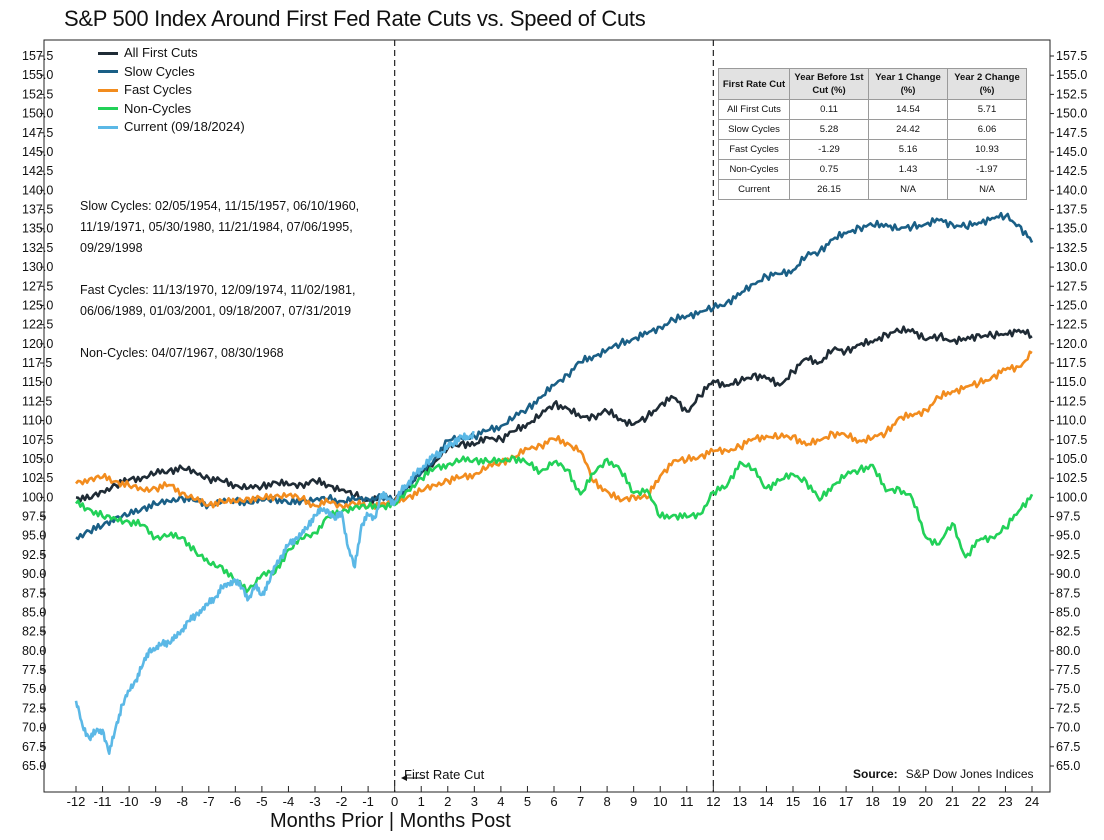 This screenshot has width=1104, height=840. Describe the element at coordinates (474, 801) in the screenshot. I see `x-tick-label: 3` at that location.